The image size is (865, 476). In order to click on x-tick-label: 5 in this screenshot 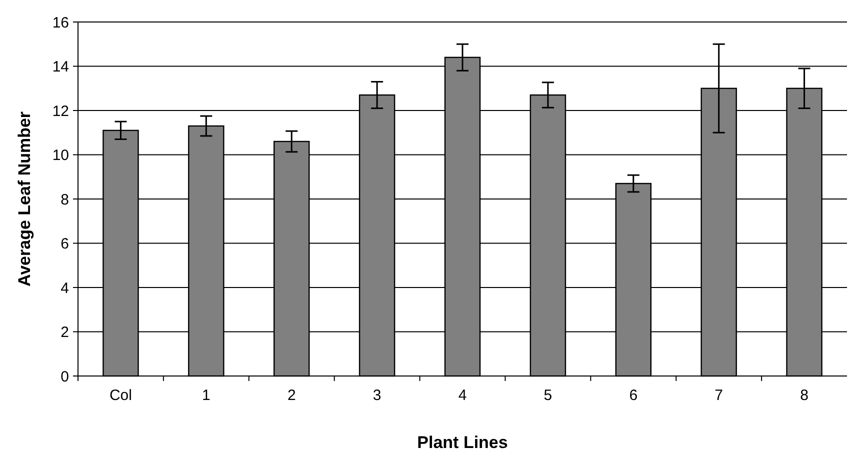, I will do `click(548, 395)`.